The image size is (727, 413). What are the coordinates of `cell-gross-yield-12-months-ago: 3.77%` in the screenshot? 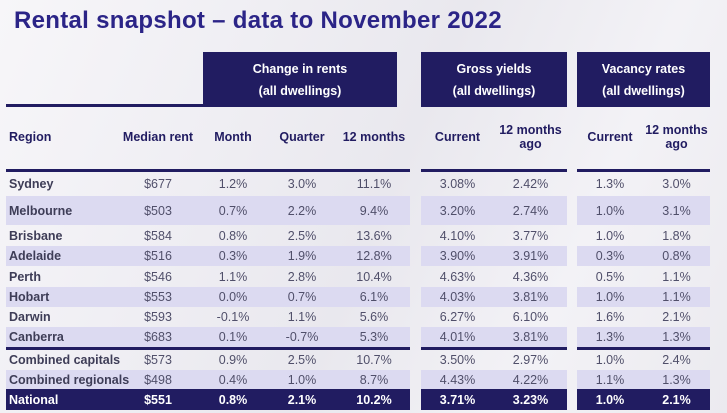 It's located at (530, 235).